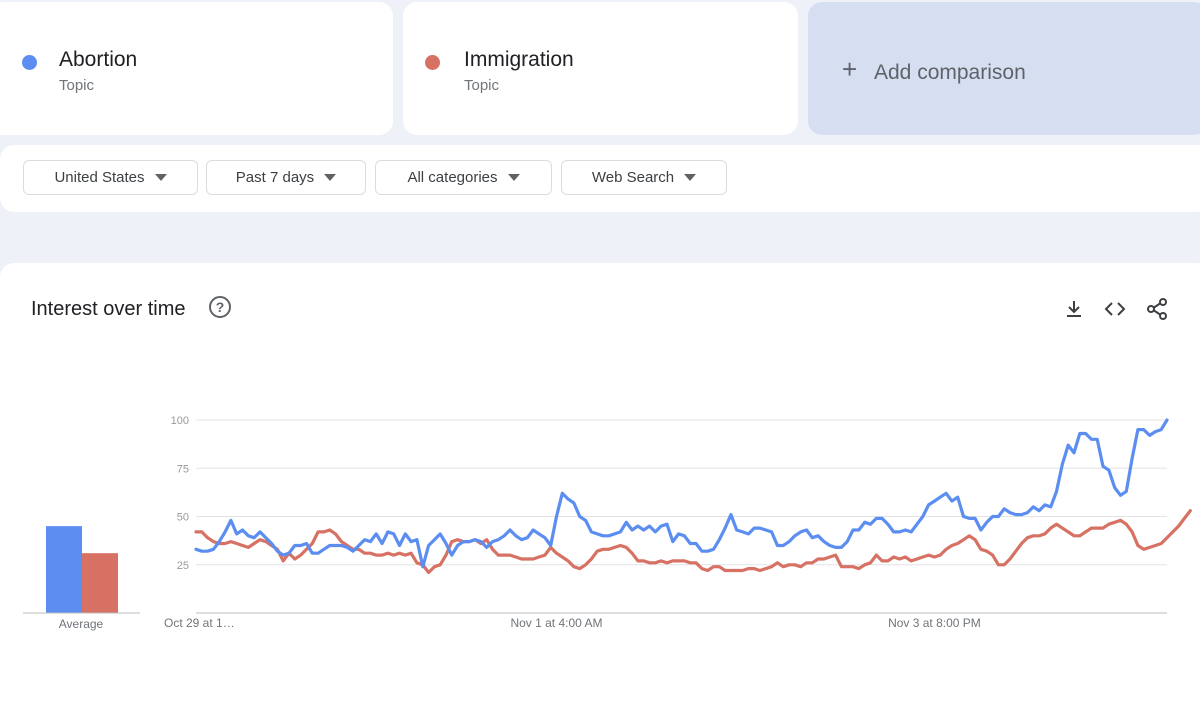  Describe the element at coordinates (99, 177) in the screenshot. I see `filter-label: United States` at that location.